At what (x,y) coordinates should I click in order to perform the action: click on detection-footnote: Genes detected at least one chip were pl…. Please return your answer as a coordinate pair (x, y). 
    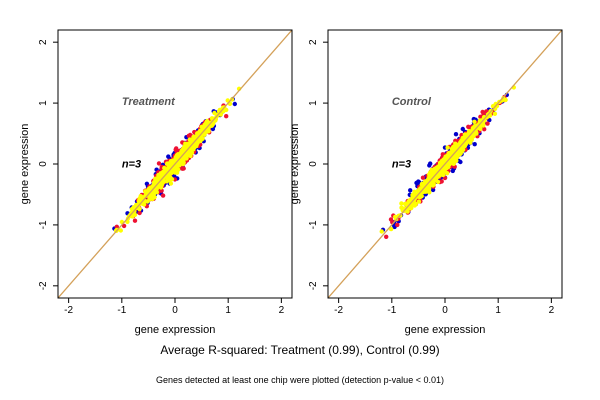
    Looking at the image, I should click on (300, 380).